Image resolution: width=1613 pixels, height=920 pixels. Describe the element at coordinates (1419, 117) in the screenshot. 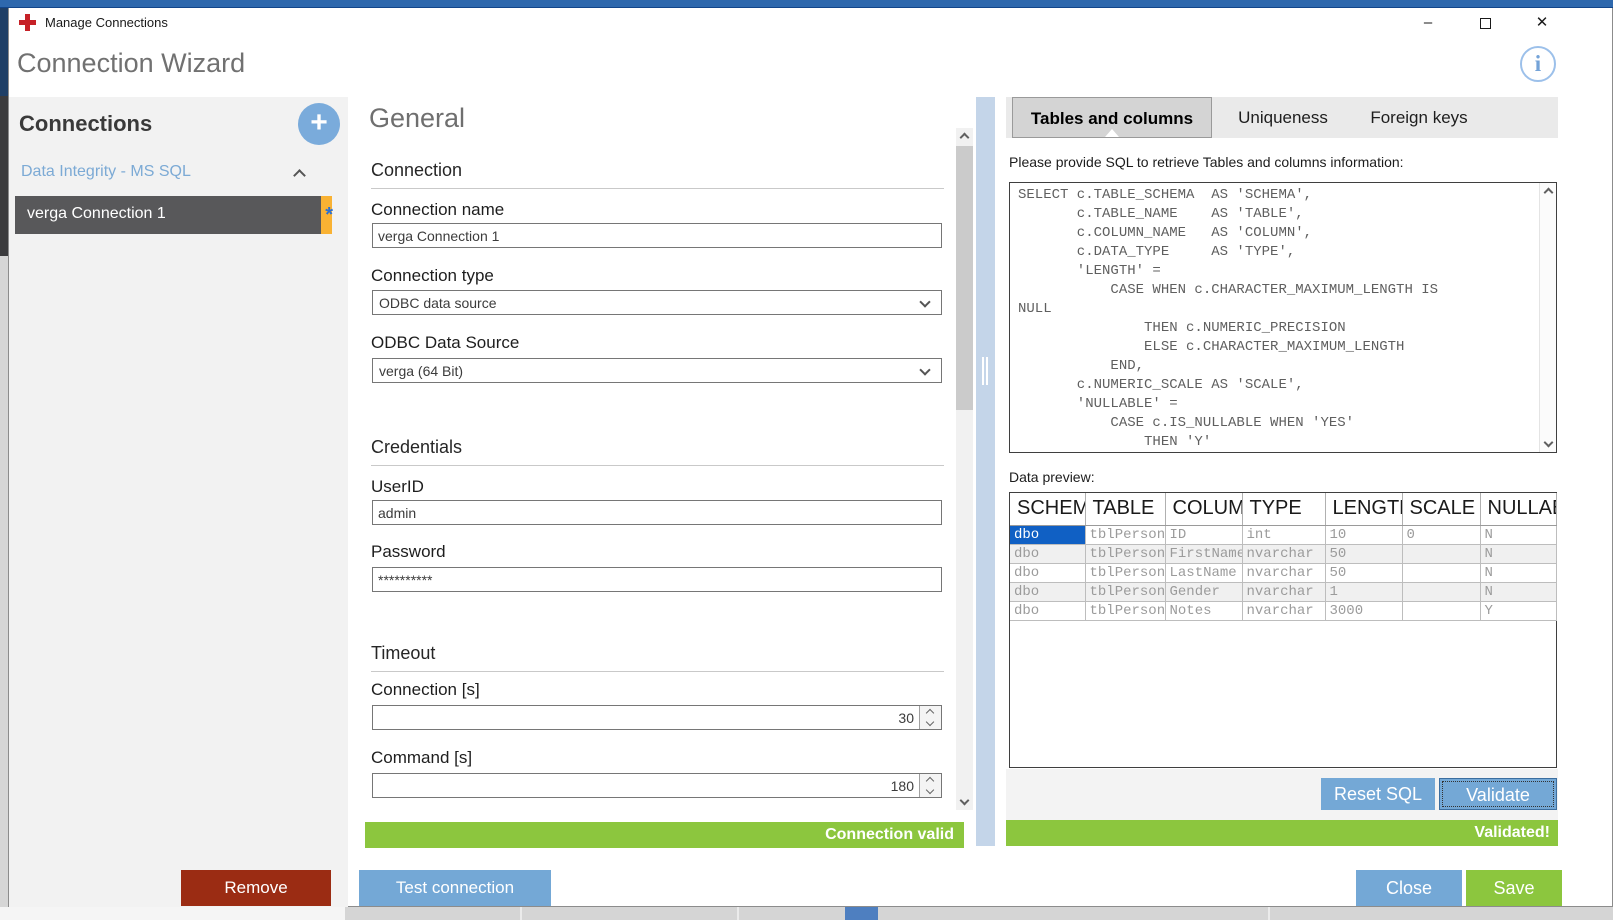

I see `tab-foreign-keys: Foreign keys` at that location.